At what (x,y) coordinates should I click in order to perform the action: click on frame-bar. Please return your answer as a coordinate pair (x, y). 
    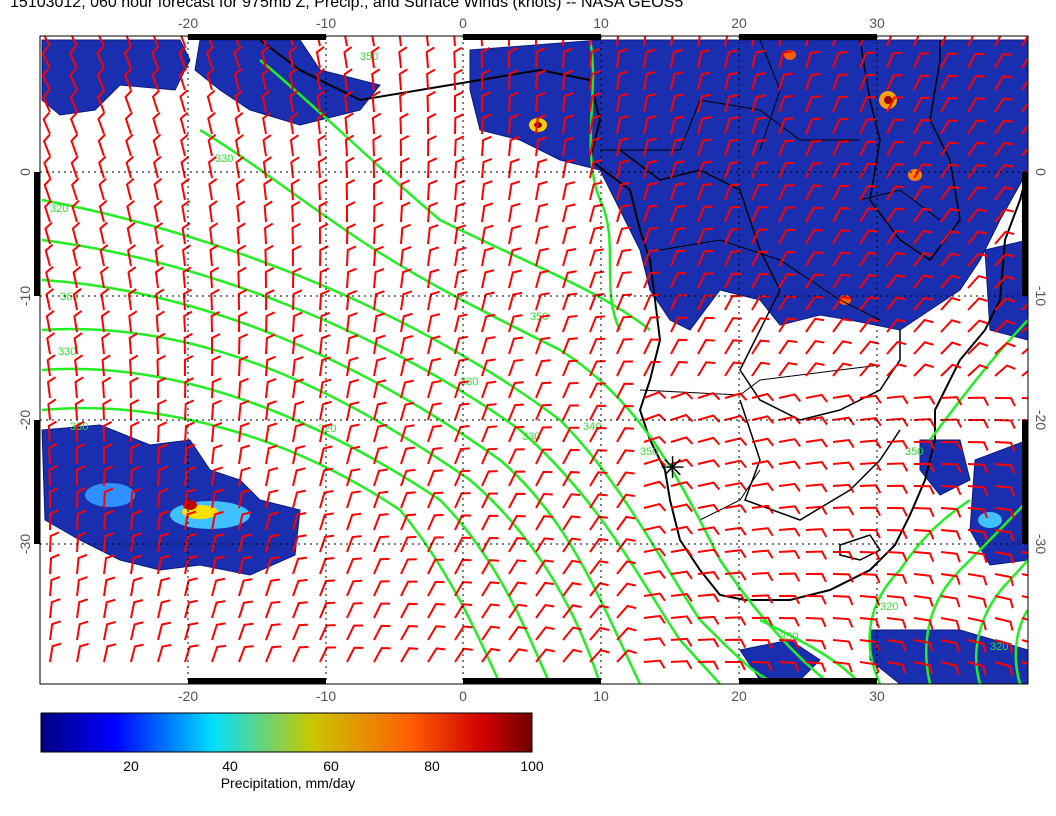
    Looking at the image, I should click on (532, 681).